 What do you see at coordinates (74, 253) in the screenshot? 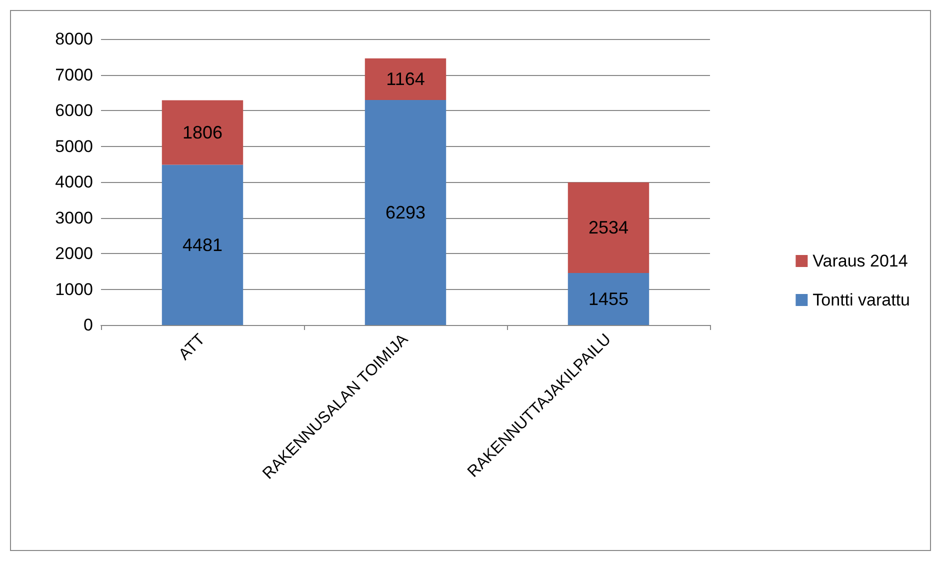
I see `y-tick-label: 2000` at bounding box center [74, 253].